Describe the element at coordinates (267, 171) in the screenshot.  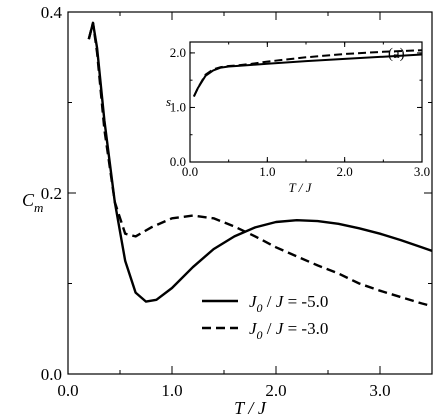
I see `inset-x-tick-label: 1.0` at that location.